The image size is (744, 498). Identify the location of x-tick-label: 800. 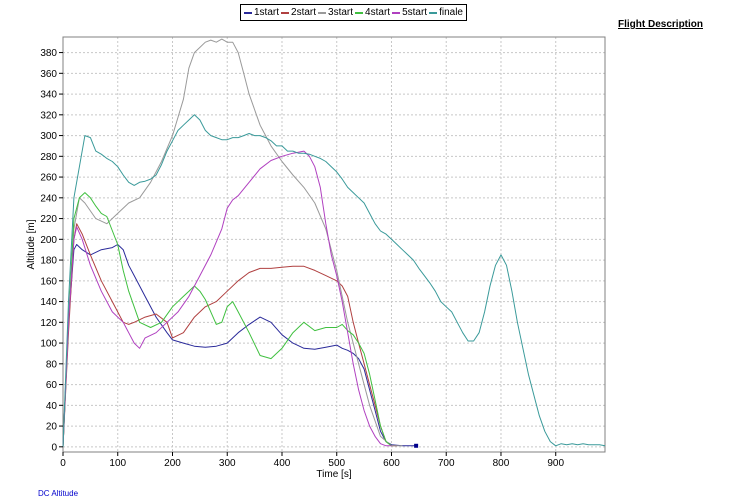
(501, 463).